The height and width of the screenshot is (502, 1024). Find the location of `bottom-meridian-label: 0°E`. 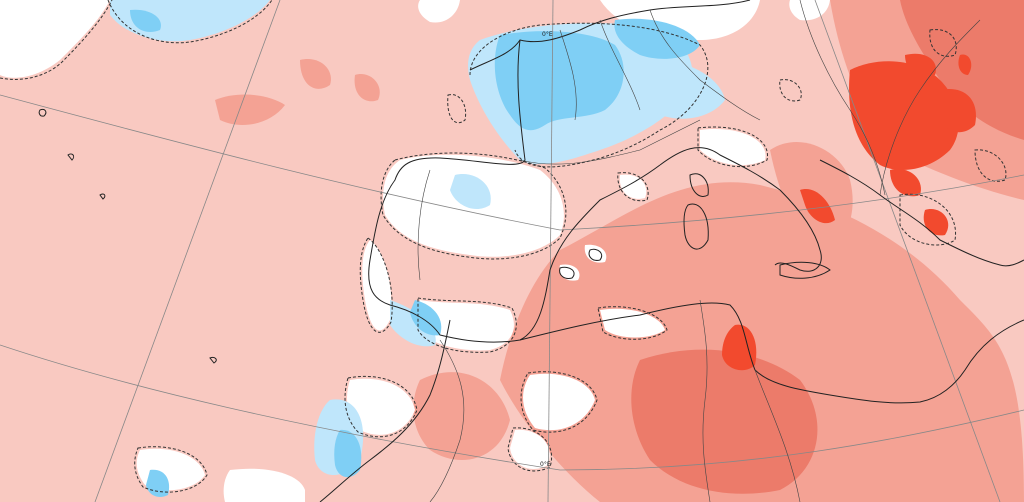

bottom-meridian-label: 0°E is located at coordinates (545, 464).